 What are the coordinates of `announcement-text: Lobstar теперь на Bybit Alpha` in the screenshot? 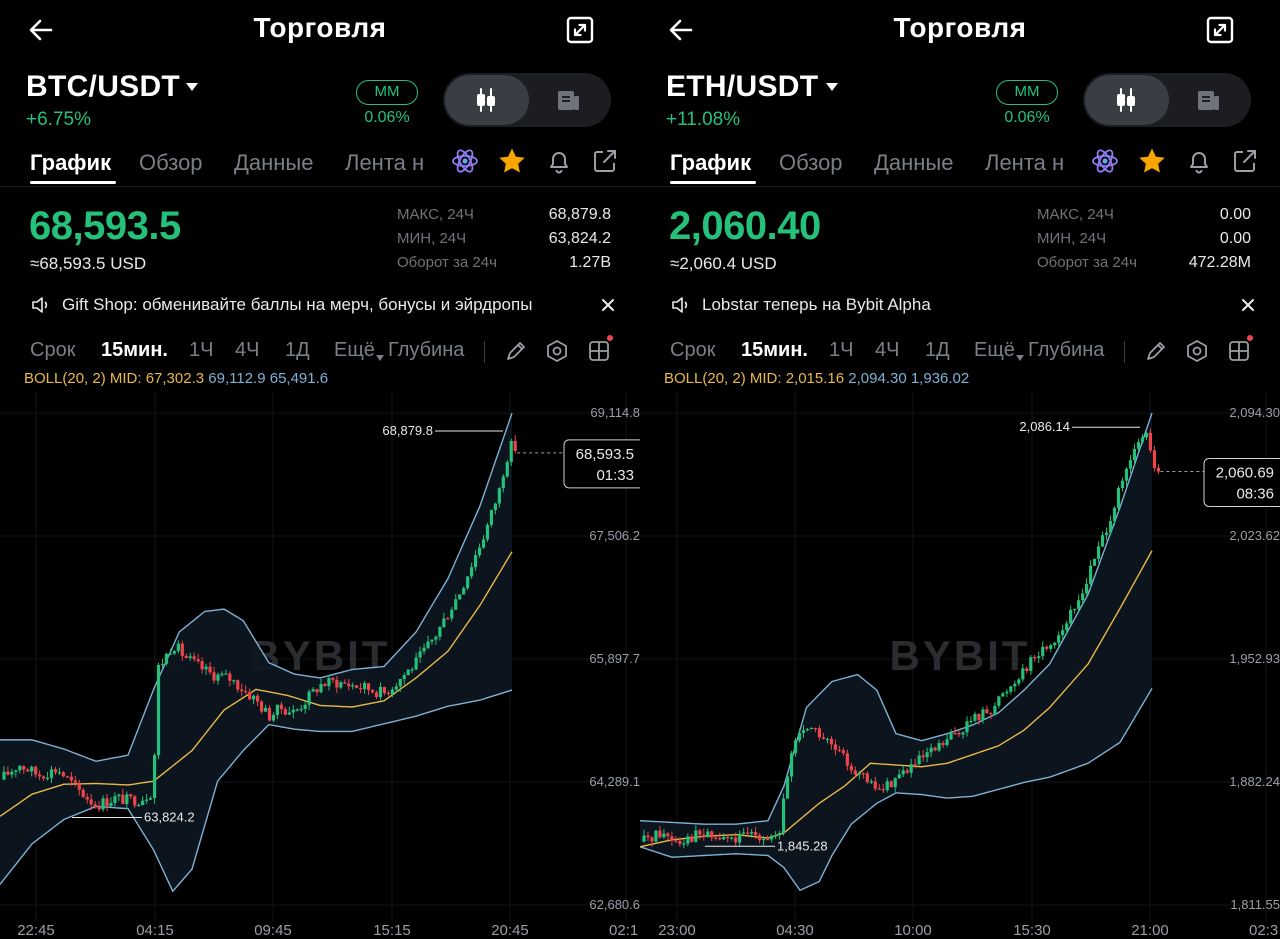 It's located at (816, 304).